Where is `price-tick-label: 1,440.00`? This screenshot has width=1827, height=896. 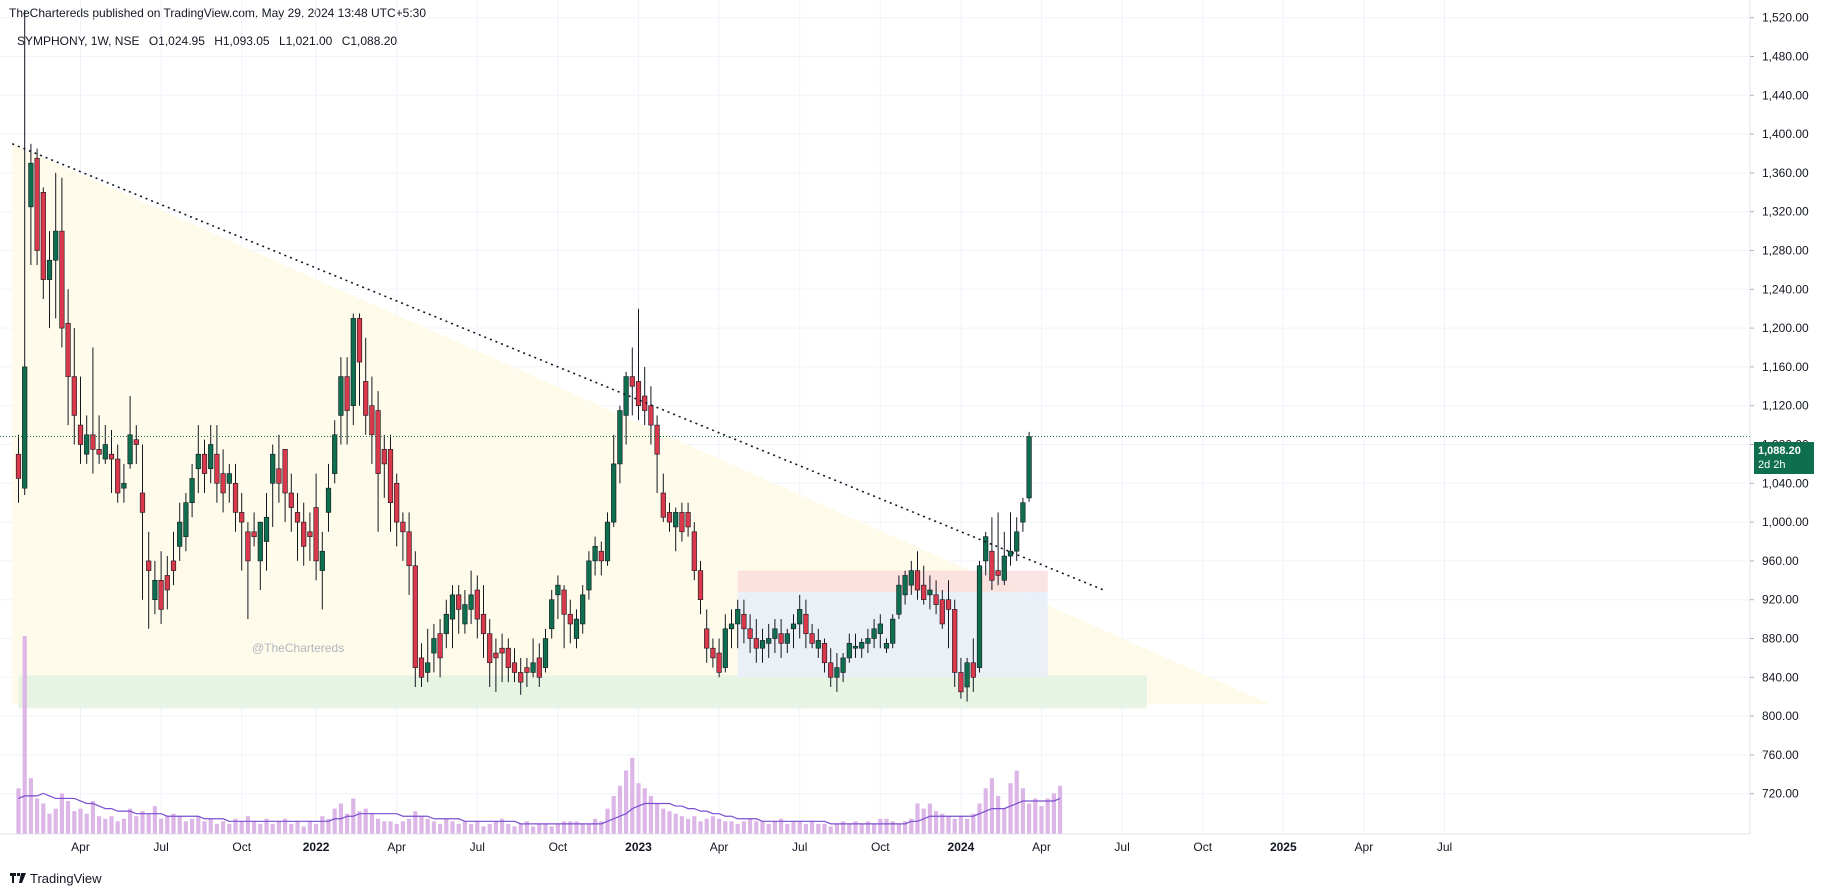
price-tick-label: 1,440.00 is located at coordinates (1785, 95).